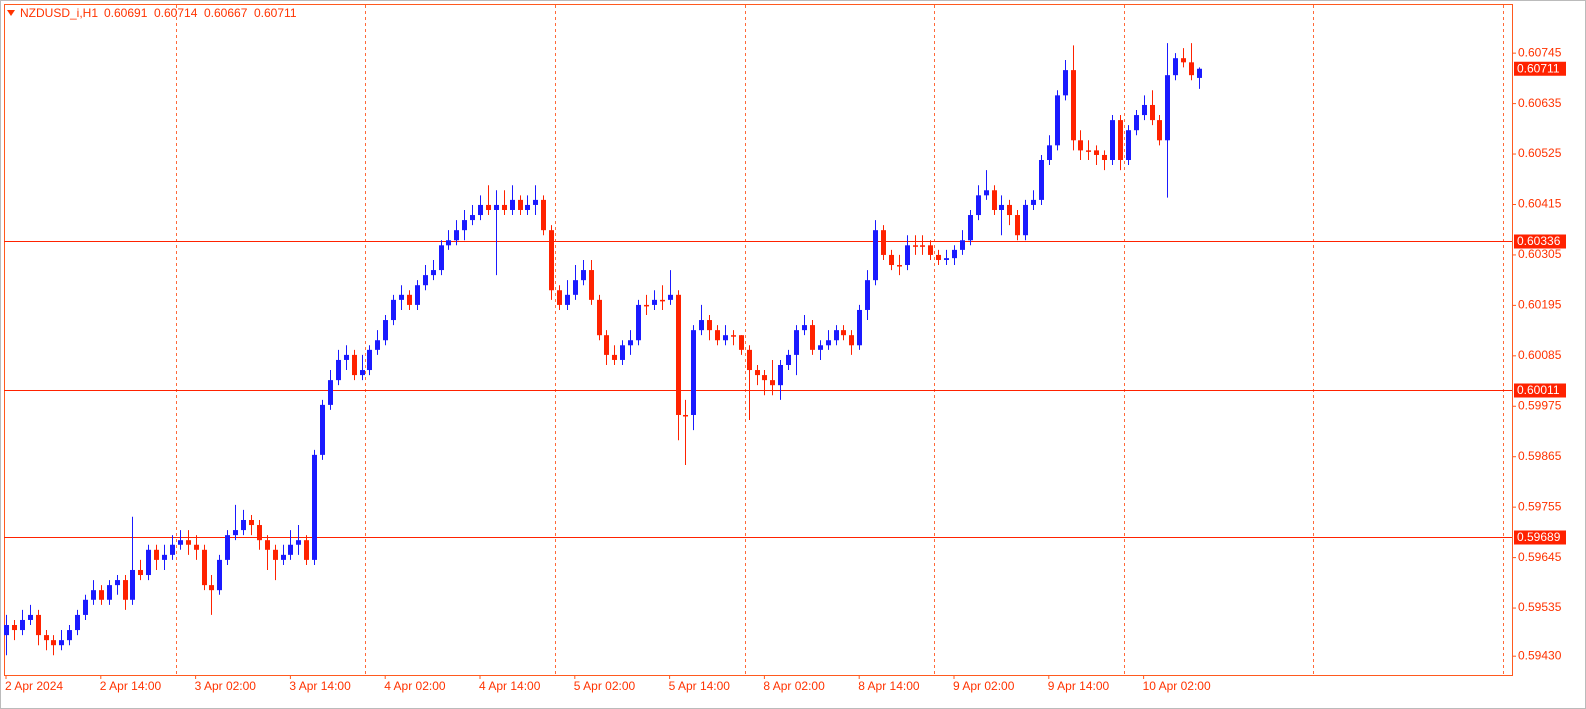 The height and width of the screenshot is (709, 1586). Describe the element at coordinates (59, 13) in the screenshot. I see `chart-title: NZDUSD_i,H1` at that location.